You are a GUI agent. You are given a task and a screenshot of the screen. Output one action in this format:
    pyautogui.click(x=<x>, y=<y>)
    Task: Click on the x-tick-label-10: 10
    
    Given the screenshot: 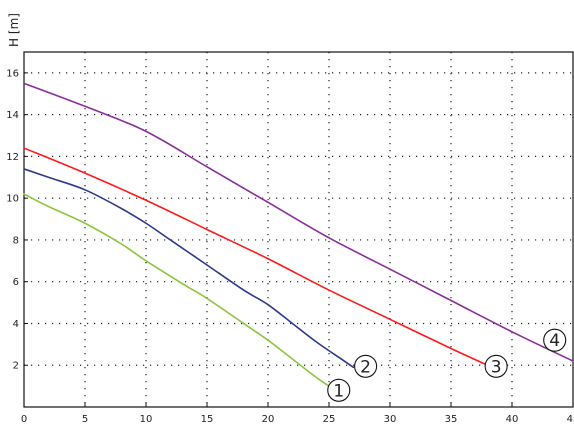 What is the action you would take?
    pyautogui.click(x=146, y=419)
    